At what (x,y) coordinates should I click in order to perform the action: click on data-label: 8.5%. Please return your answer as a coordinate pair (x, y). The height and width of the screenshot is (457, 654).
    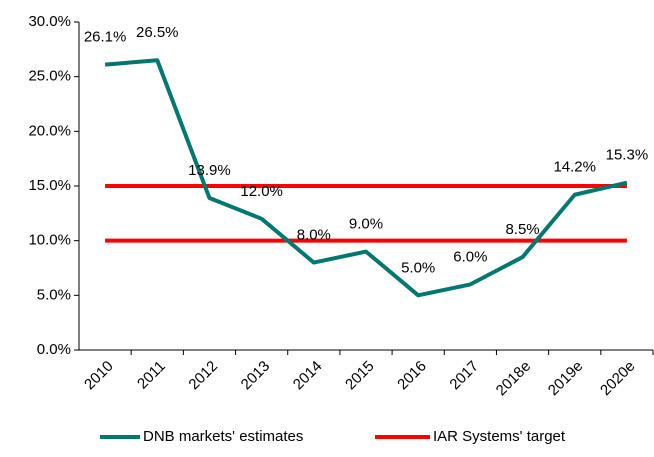
    Looking at the image, I should click on (522, 229).